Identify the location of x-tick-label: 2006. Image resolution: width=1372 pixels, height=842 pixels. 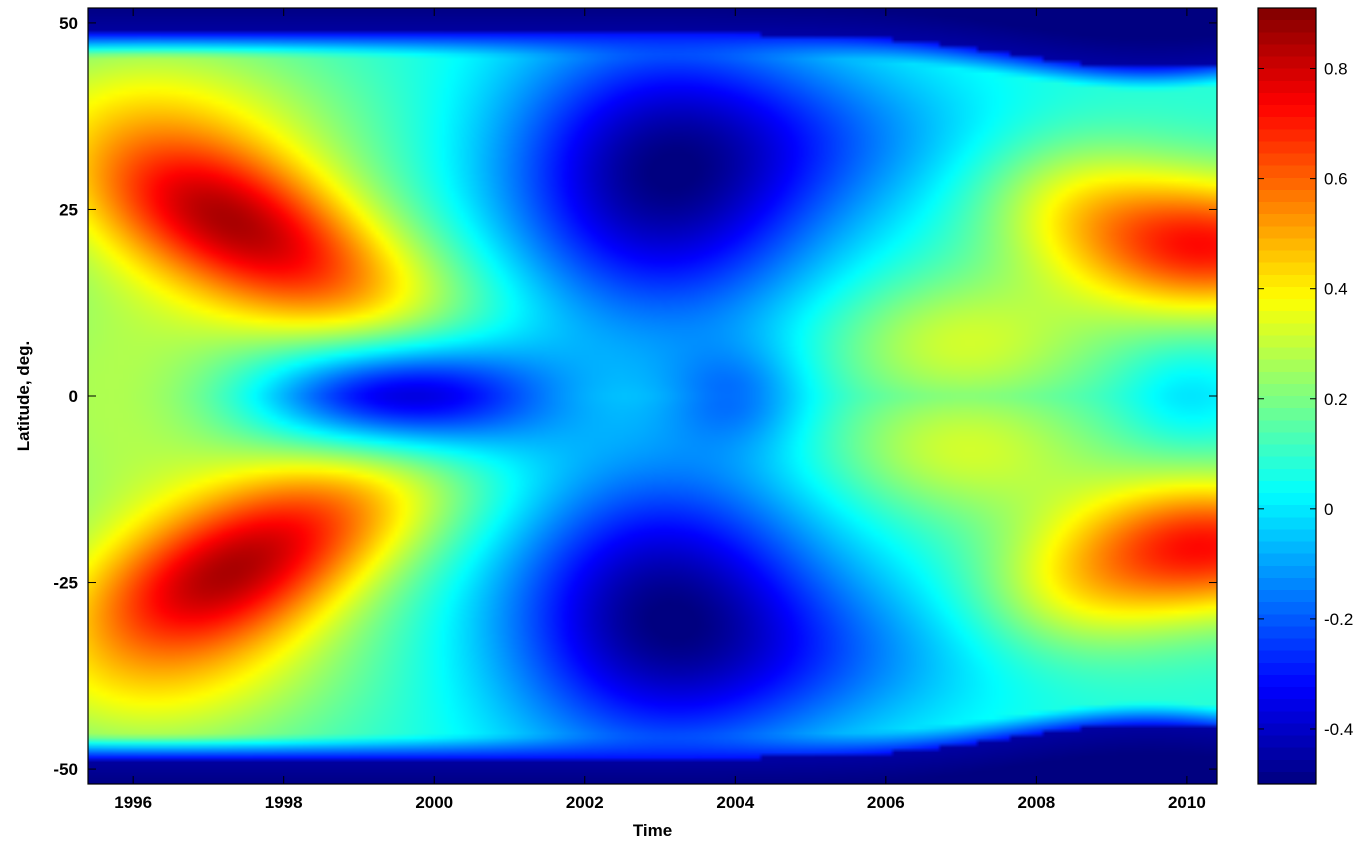
(886, 802).